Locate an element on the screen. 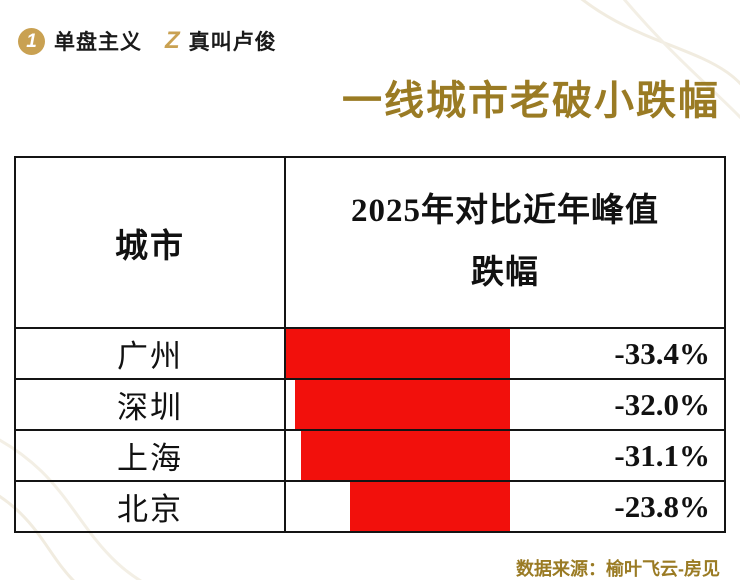 This screenshot has width=740, height=580. drop-value: -32.0% is located at coordinates (662, 404).